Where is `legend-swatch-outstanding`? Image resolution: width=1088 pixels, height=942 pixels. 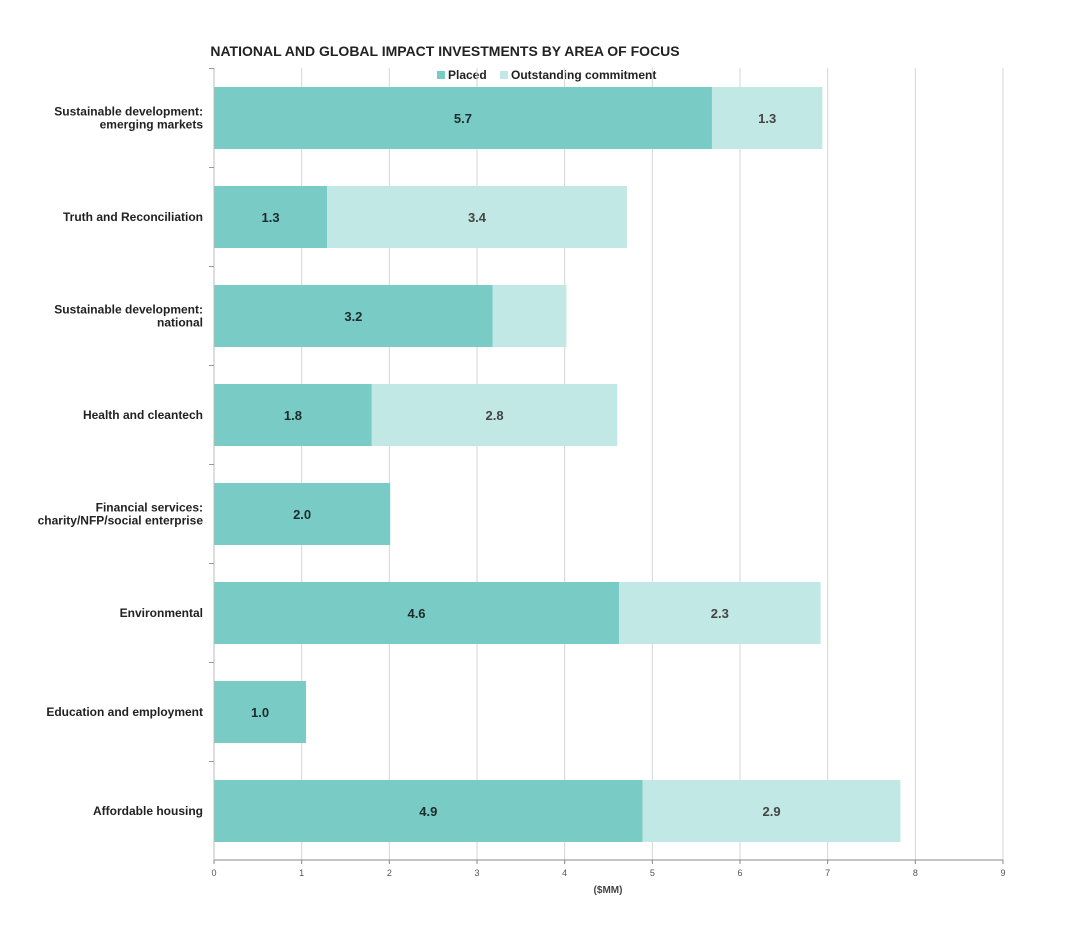 legend-swatch-outstanding is located at coordinates (504, 75).